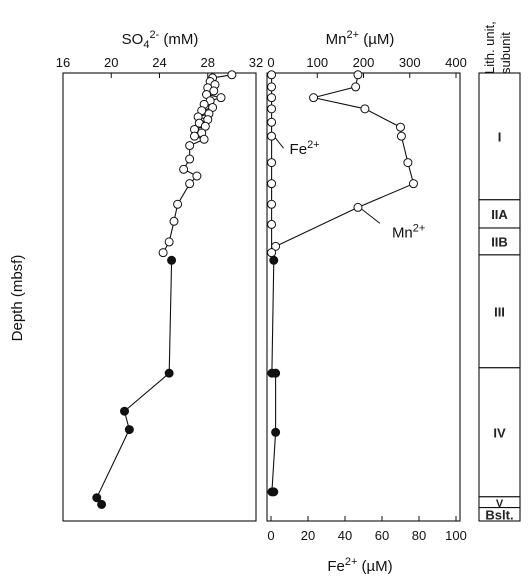 Image resolution: width=531 pixels, height=584 pixels. I want to click on sulfate-tick-label-4: 32, so click(256, 62).